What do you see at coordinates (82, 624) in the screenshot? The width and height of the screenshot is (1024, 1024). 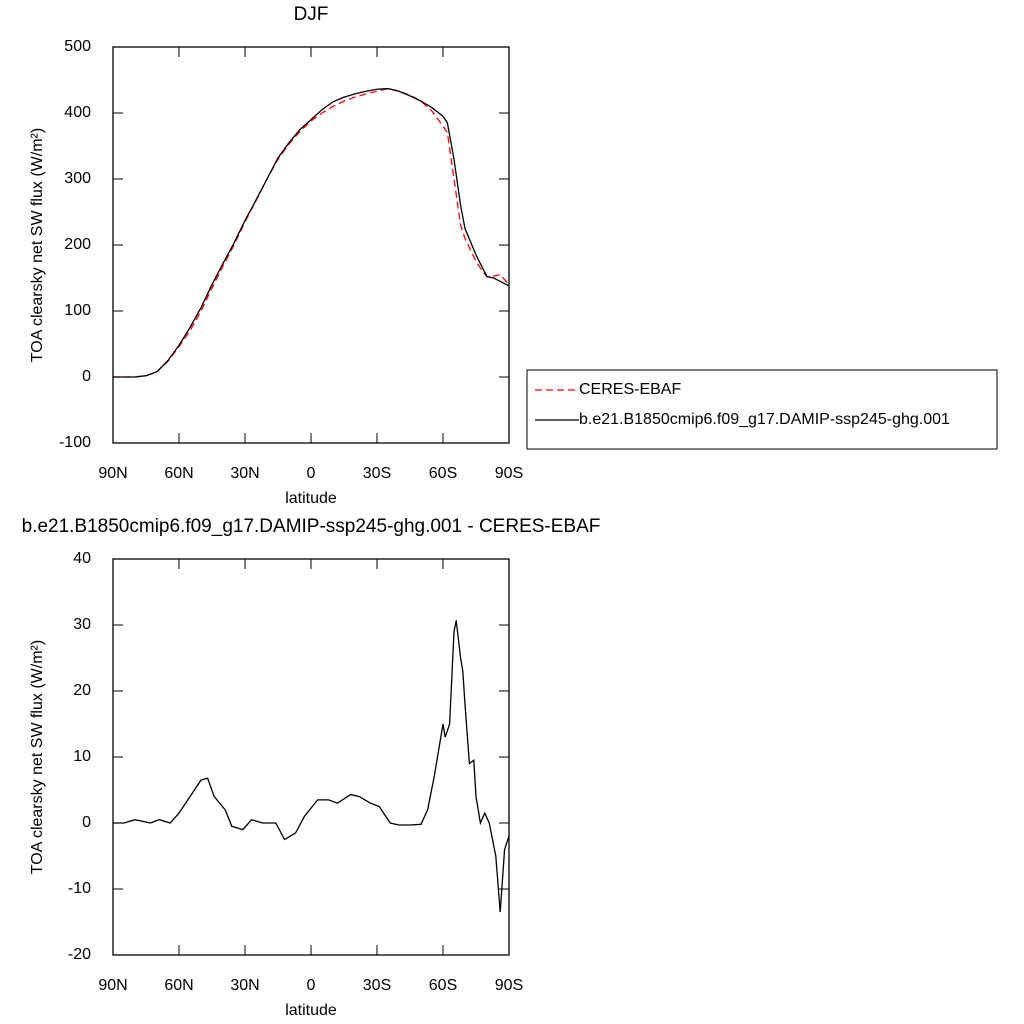 I see `y-tick-label: 30` at bounding box center [82, 624].